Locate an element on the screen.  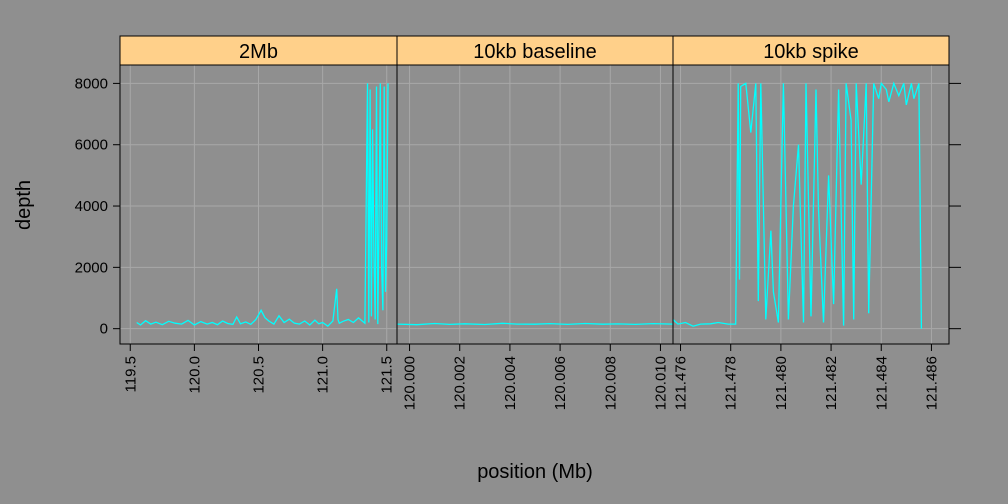
panel-strip-label: 2Mb is located at coordinates (258, 52).